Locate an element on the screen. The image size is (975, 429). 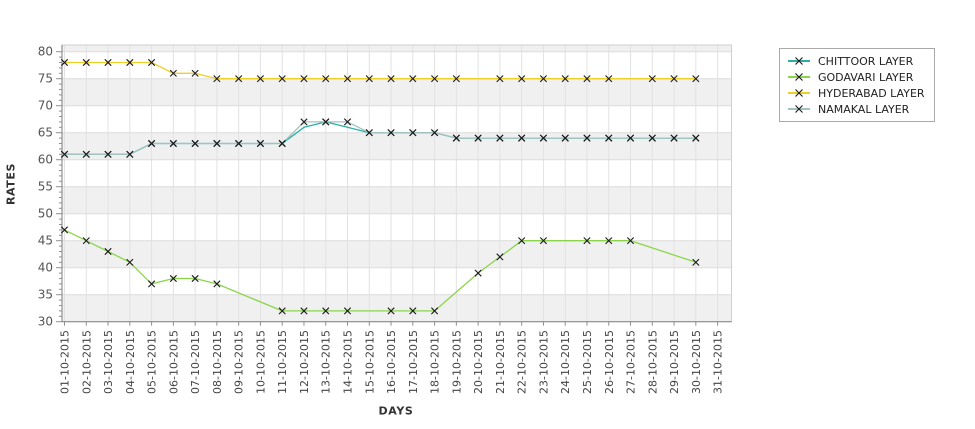
svg-text: 40 is located at coordinates (45, 268).